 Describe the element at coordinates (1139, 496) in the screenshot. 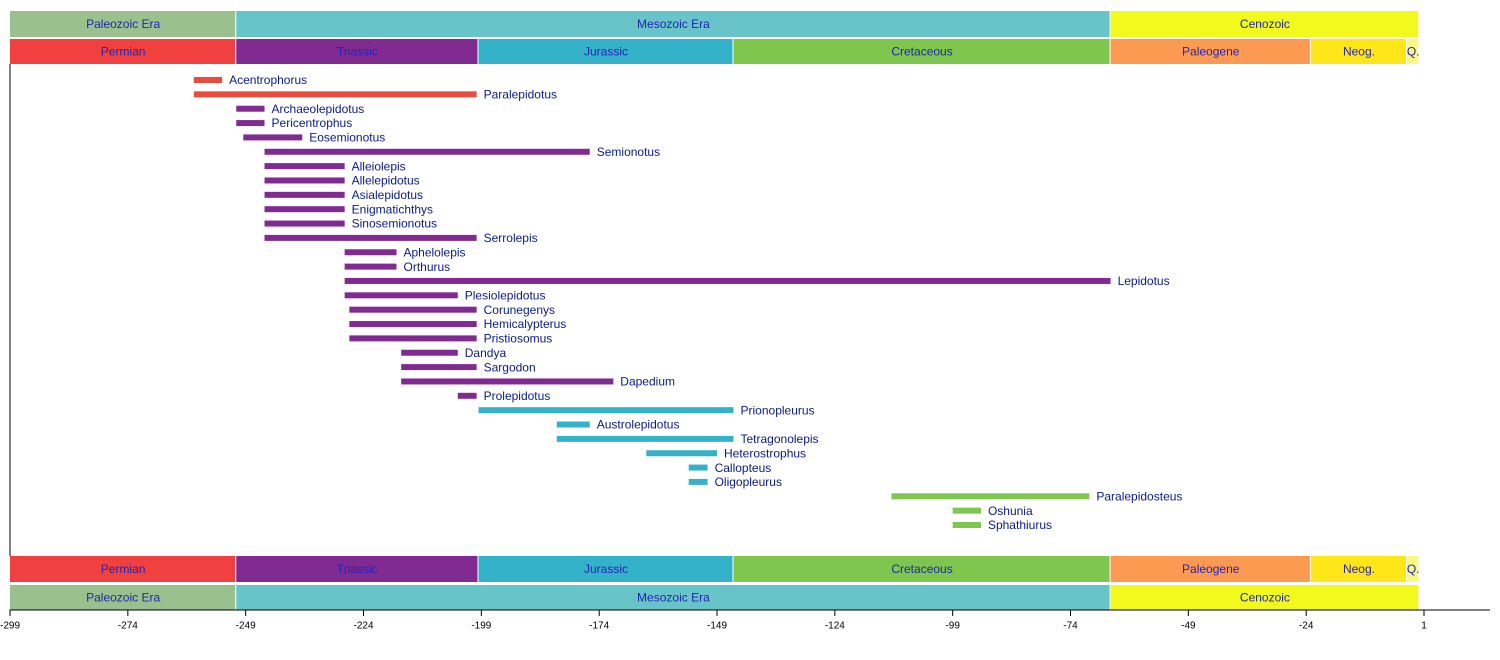

I see `taxon-label: Paralepidosteus` at that location.